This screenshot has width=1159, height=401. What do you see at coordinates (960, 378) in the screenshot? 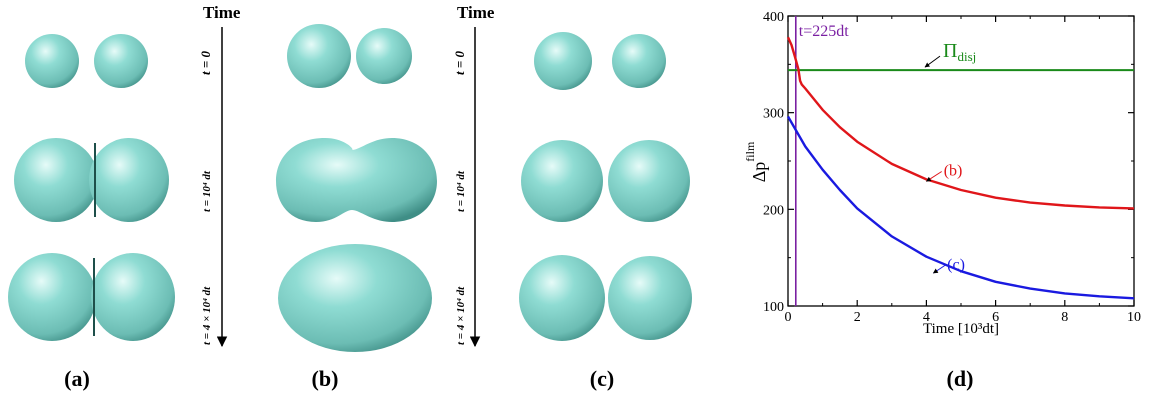
I see `panel-label-d: (d)` at bounding box center [960, 378].